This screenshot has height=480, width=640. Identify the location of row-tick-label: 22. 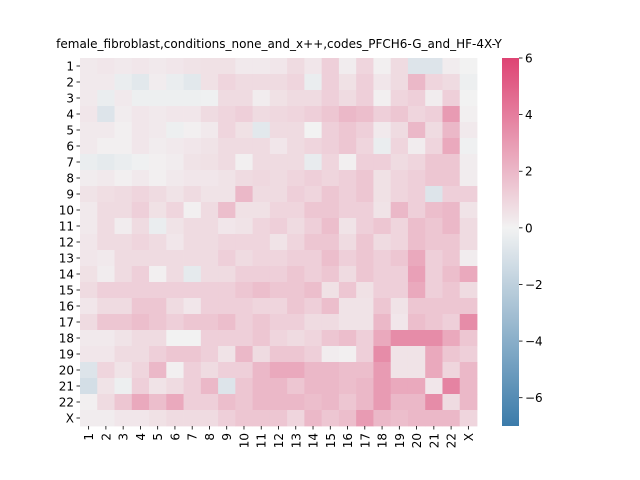
(66, 403).